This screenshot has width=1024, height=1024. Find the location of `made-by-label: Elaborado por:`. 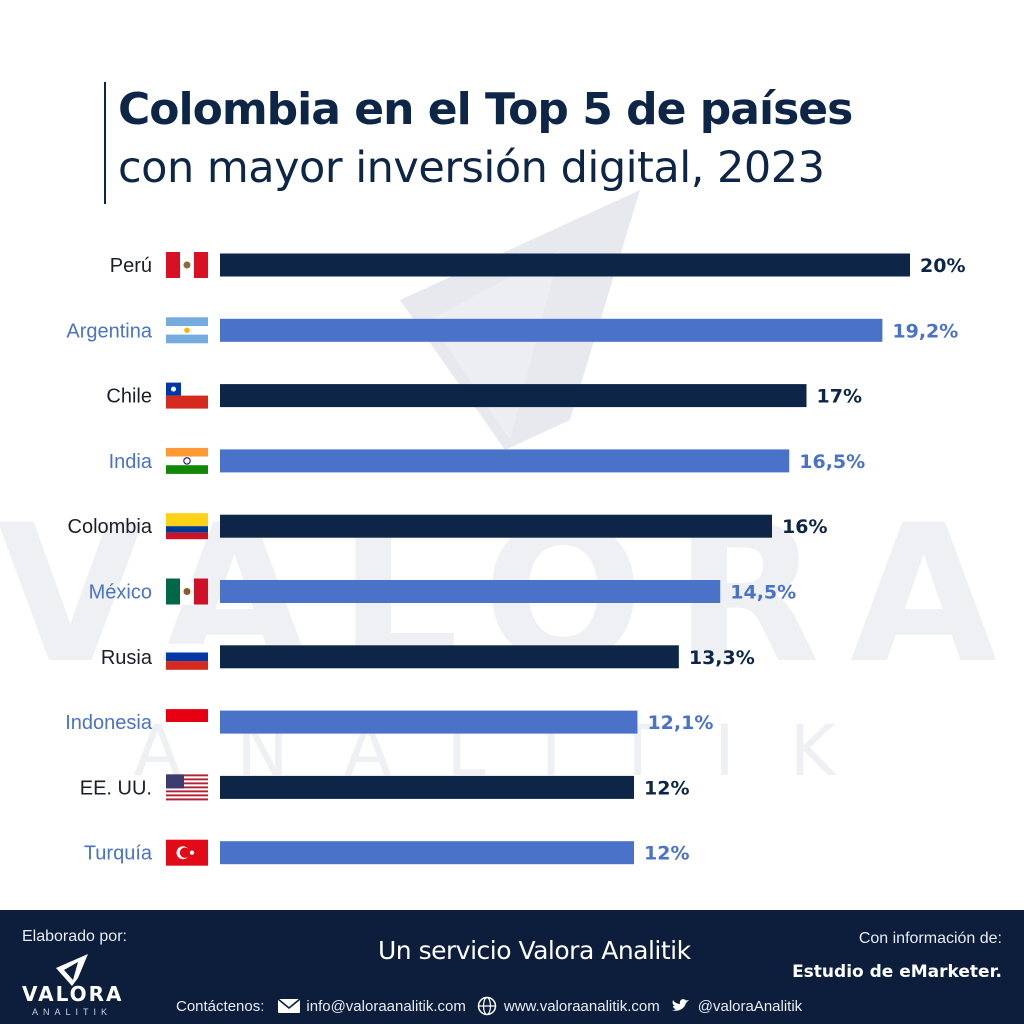

made-by-label: Elaborado por: is located at coordinates (74, 936).